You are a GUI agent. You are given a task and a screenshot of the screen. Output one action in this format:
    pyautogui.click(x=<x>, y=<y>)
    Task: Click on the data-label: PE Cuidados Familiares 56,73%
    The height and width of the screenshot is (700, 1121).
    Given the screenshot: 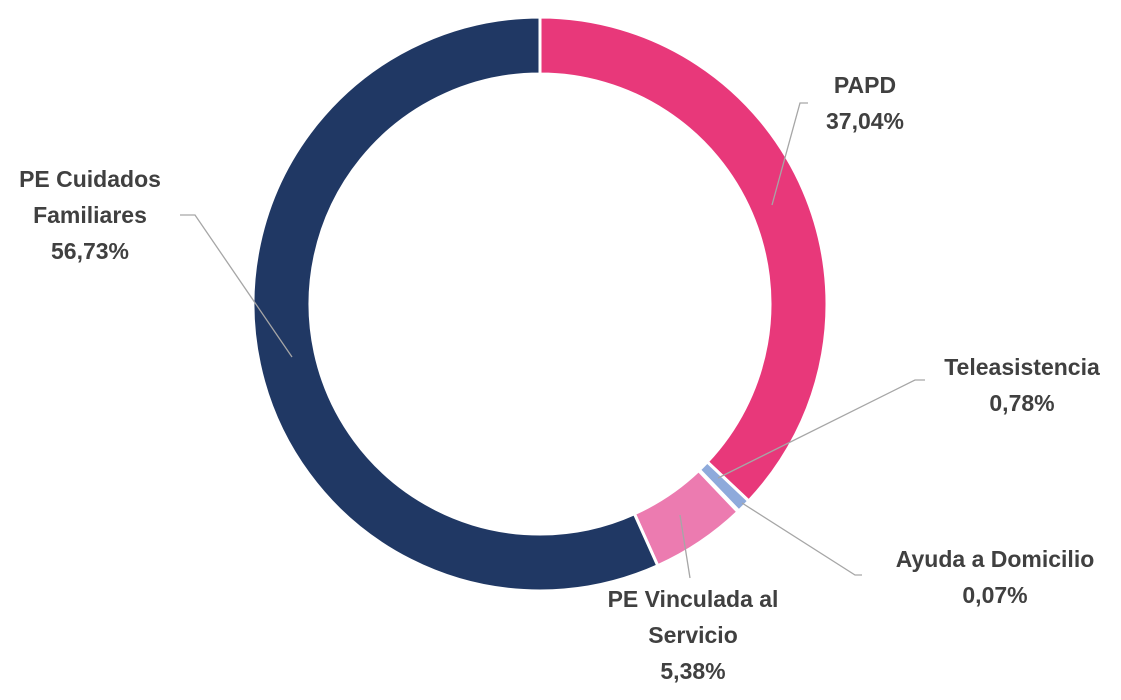 What is the action you would take?
    pyautogui.click(x=90, y=215)
    